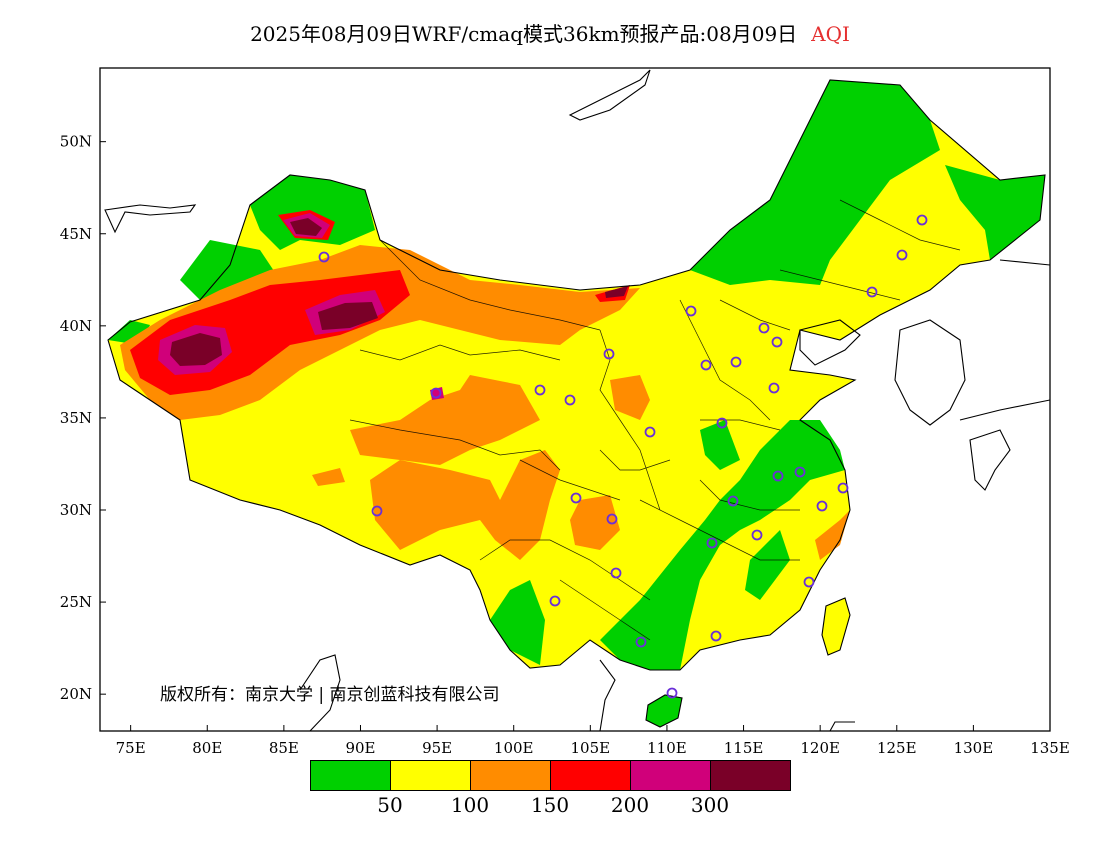 The width and height of the screenshot is (1100, 850). What do you see at coordinates (820, 748) in the screenshot?
I see `lon-tick-label: 120E` at bounding box center [820, 748].